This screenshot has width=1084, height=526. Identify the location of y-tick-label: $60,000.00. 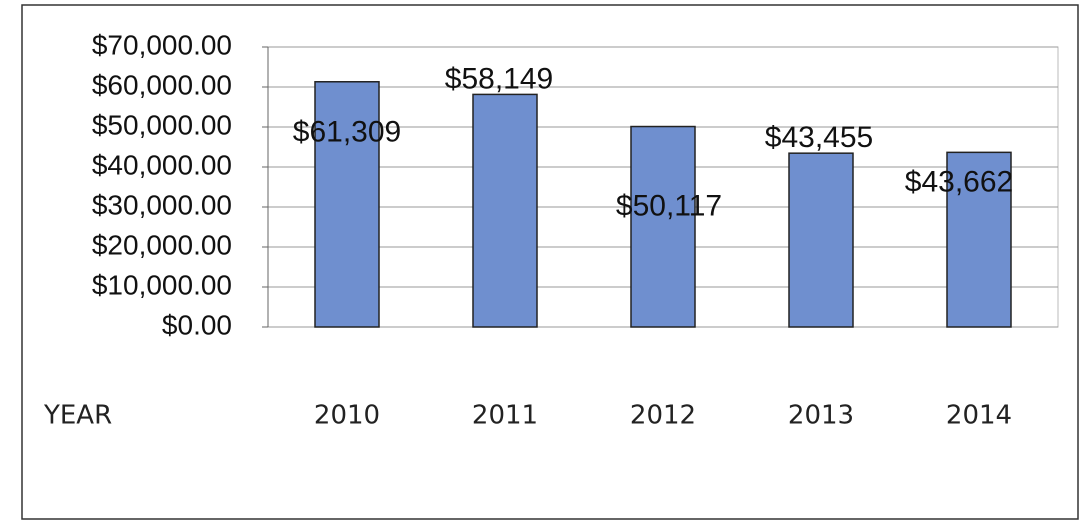
(162, 84).